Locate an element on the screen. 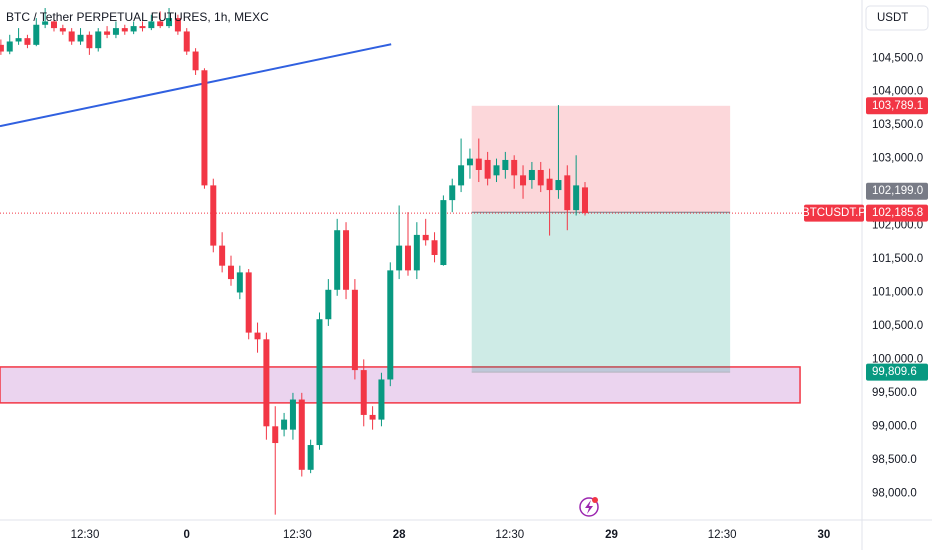  y-tick-label: 99,500.0 is located at coordinates (894, 393).